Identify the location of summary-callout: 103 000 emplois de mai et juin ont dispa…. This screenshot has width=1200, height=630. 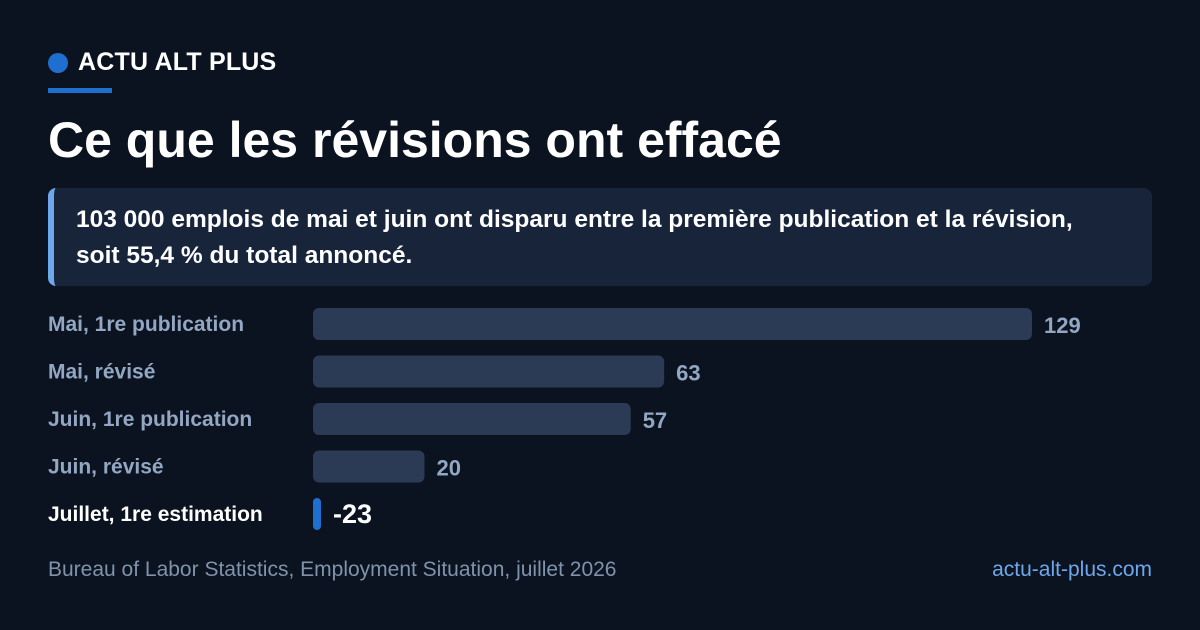
(600, 237).